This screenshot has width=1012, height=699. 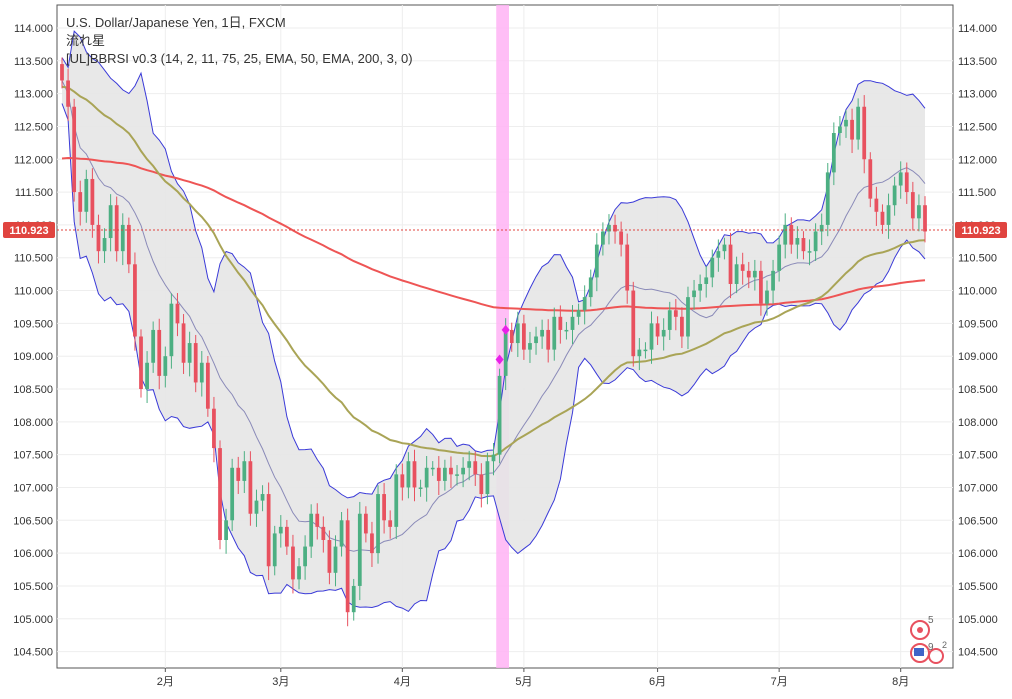 I want to click on x-tick-label: 4月, so click(x=402, y=682).